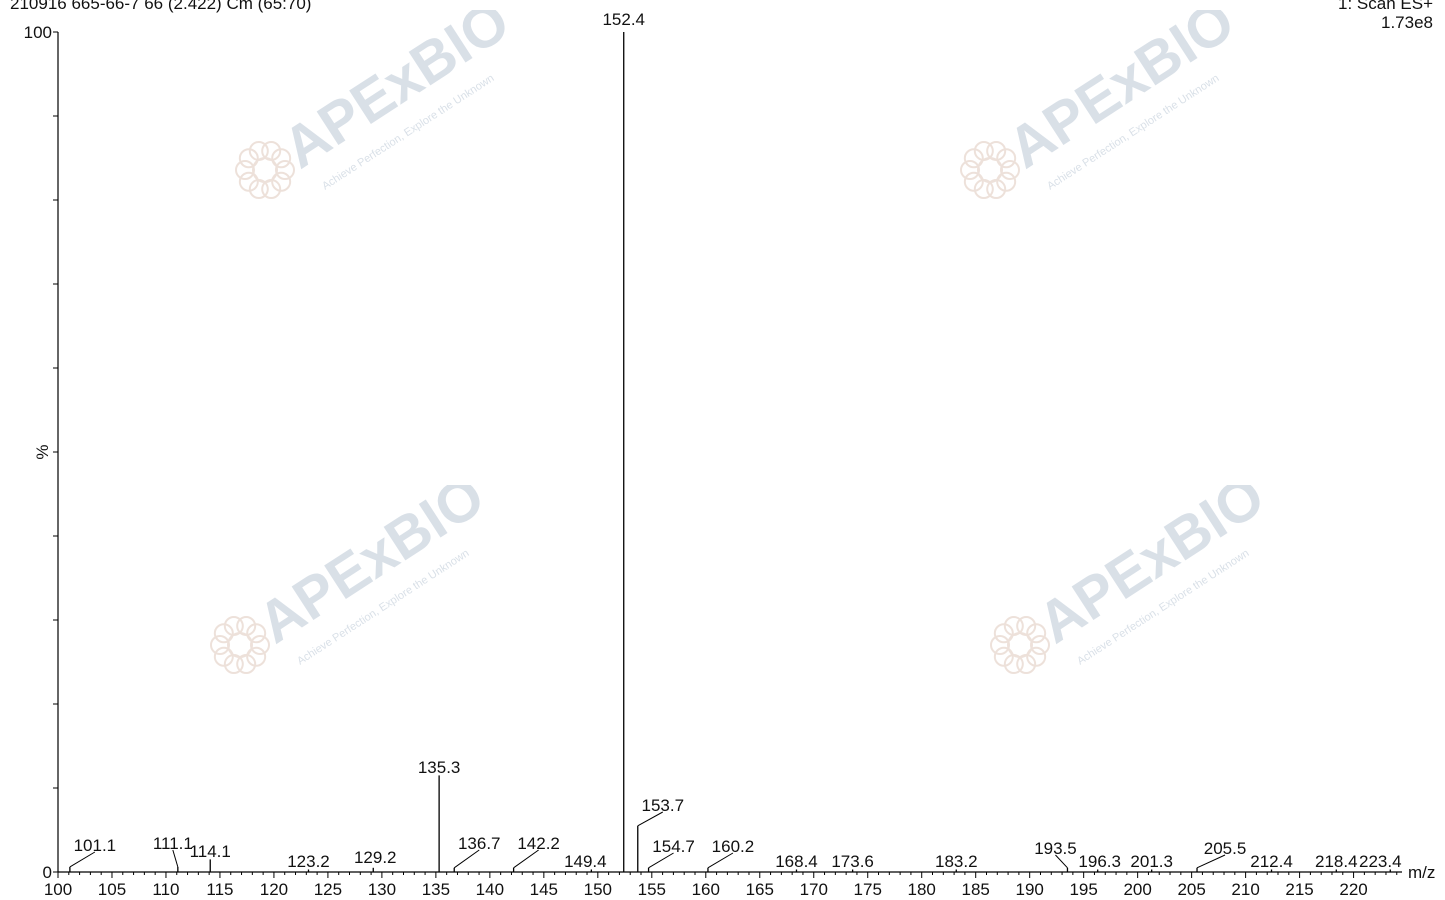 The height and width of the screenshot is (900, 1445). What do you see at coordinates (219, 889) in the screenshot?
I see `x-tick-label: 115` at bounding box center [219, 889].